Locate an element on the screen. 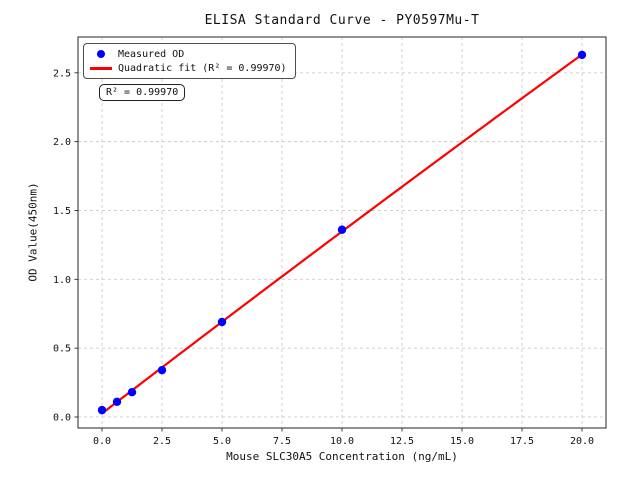 The image size is (640, 480). legend: Measured OD Quadratic fit (R² = 0.99970) is located at coordinates (189, 61).